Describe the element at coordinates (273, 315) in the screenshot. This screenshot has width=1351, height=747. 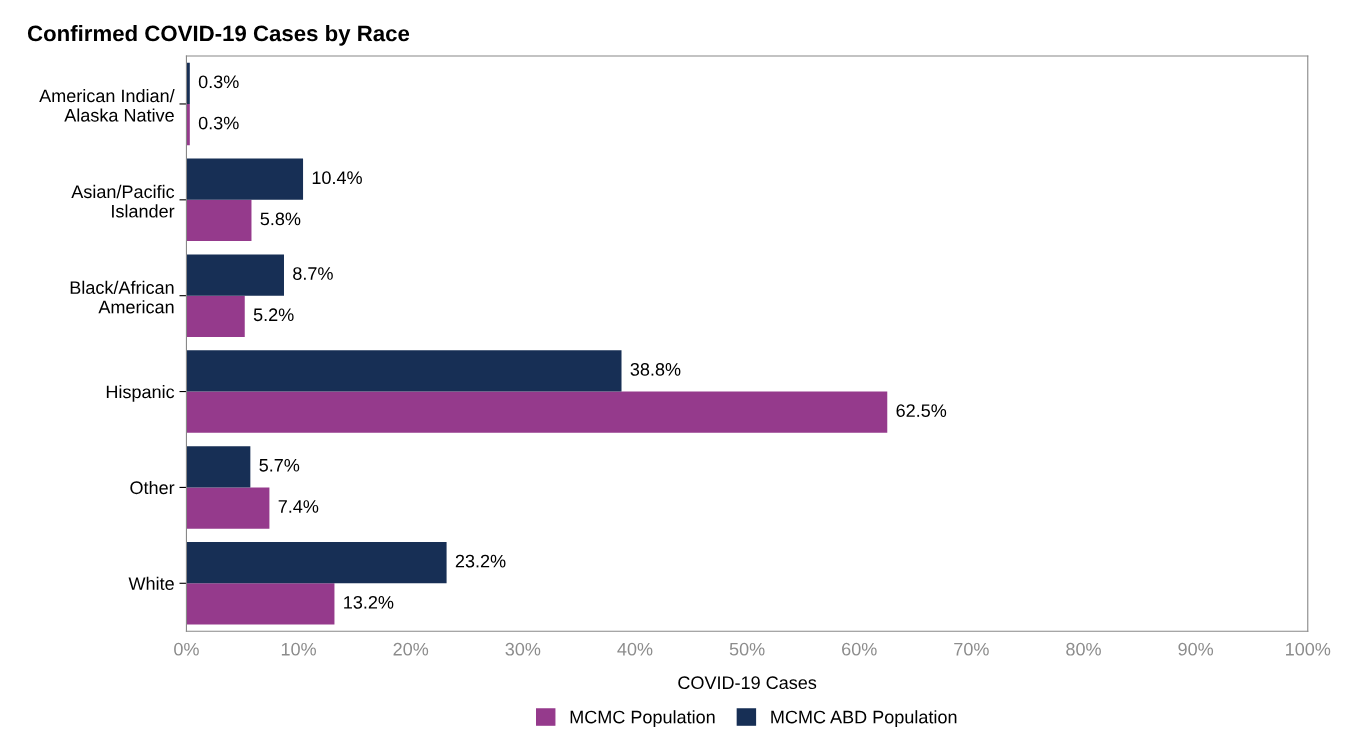
I see `data-label: 5.2%` at that location.